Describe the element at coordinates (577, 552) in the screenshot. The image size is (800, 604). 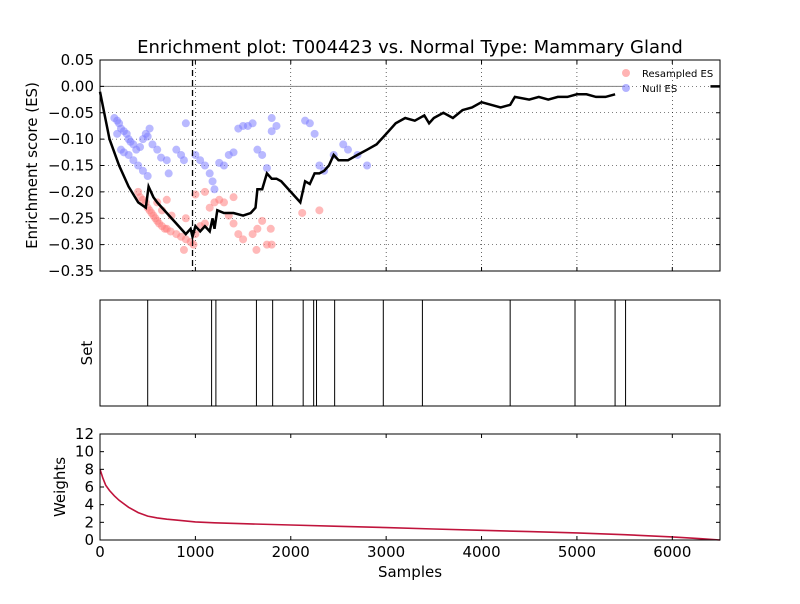
I see `x-tick-label: 5000` at that location.